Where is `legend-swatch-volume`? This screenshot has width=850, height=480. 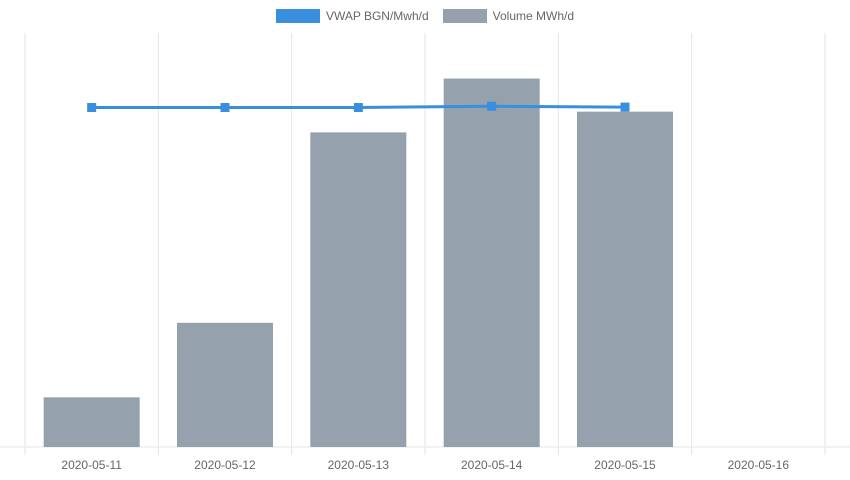
legend-swatch-volume is located at coordinates (464, 16).